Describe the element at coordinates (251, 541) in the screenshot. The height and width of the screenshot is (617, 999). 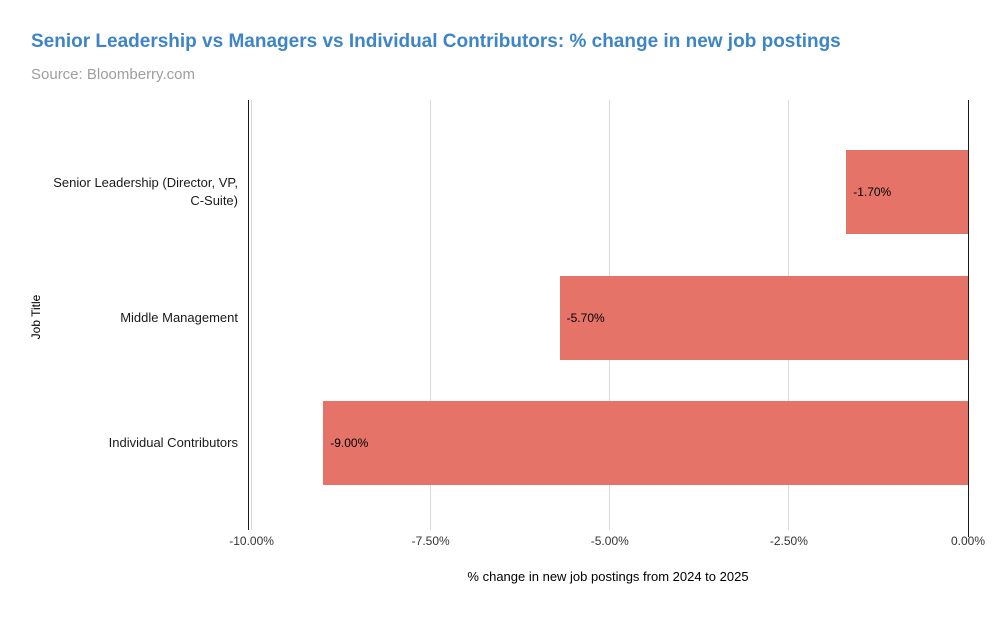
I see `x-axis-tick-label: -10.00%` at that location.